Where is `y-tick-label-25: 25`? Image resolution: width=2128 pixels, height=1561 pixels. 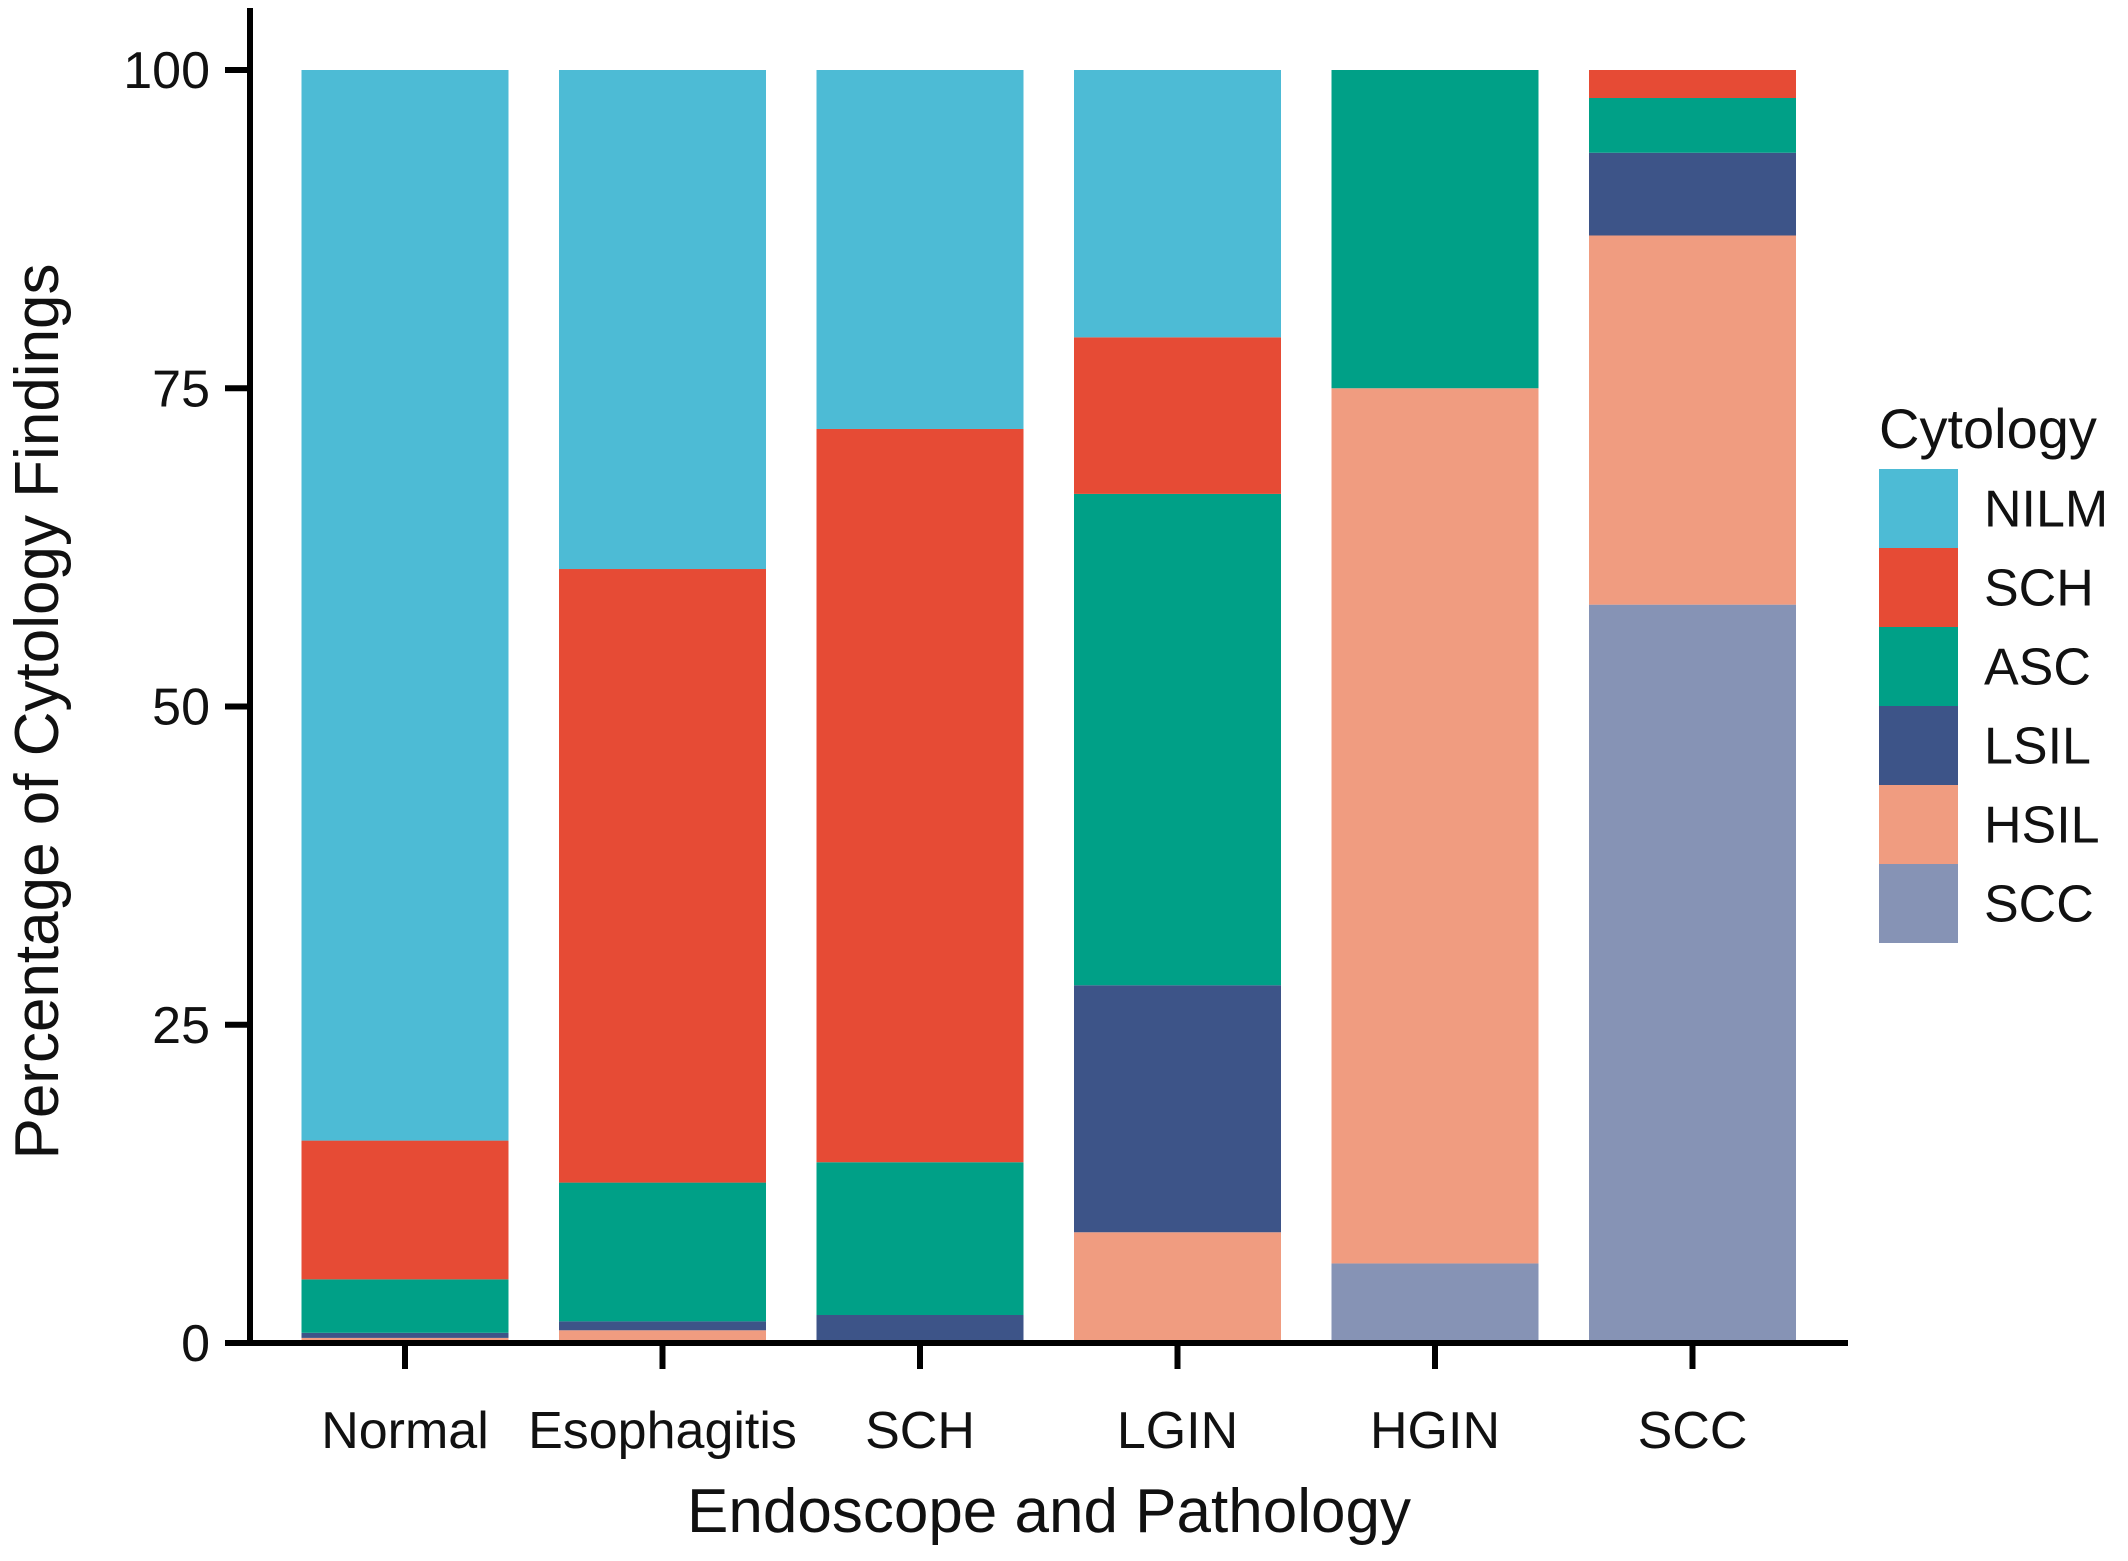 y-tick-label-25: 25 is located at coordinates (181, 1026).